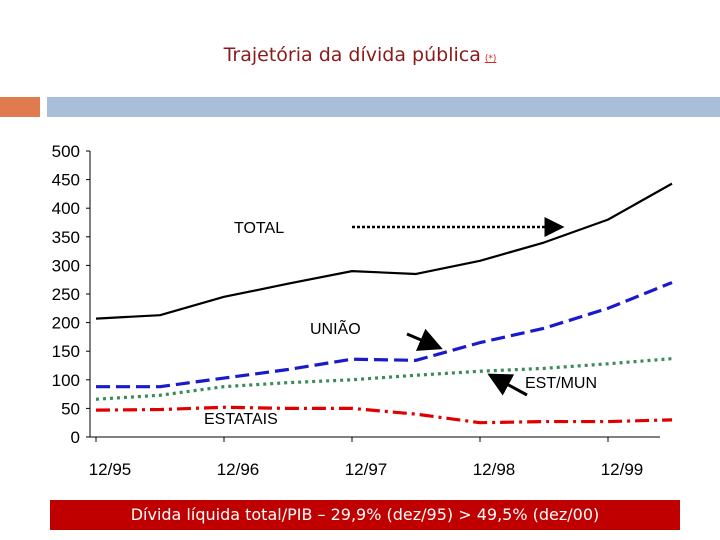  What do you see at coordinates (66, 294) in the screenshot?
I see `y-tick-label: 250` at bounding box center [66, 294].